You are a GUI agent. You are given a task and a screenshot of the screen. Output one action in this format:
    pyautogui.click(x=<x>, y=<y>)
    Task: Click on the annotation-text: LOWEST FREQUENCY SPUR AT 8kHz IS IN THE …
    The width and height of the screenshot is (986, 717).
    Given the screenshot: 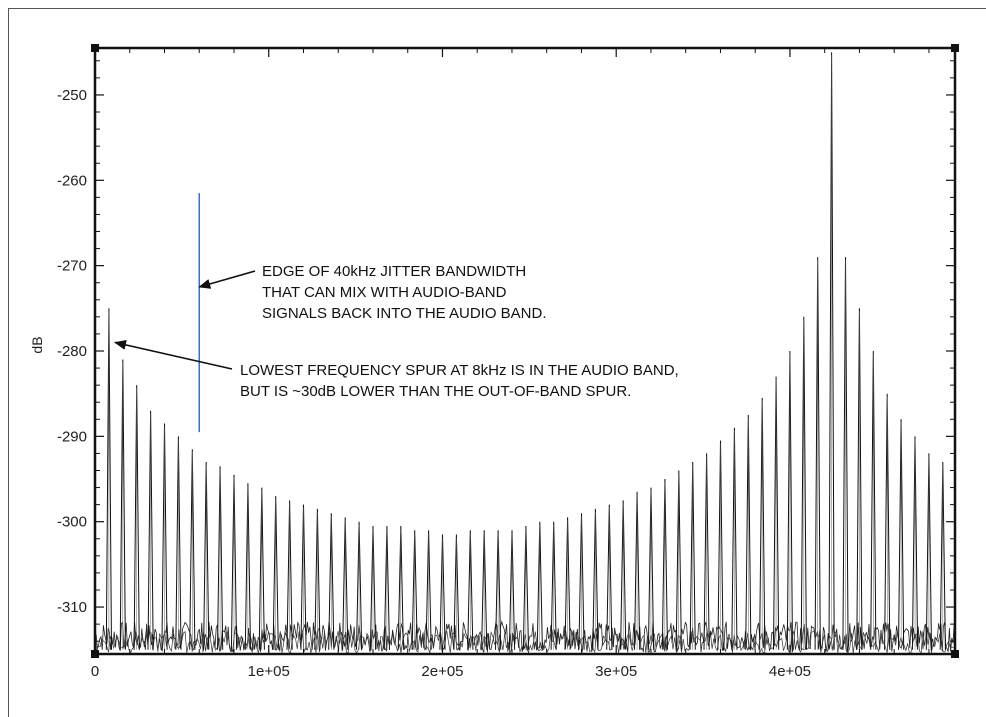 What is the action you would take?
    pyautogui.click(x=459, y=370)
    